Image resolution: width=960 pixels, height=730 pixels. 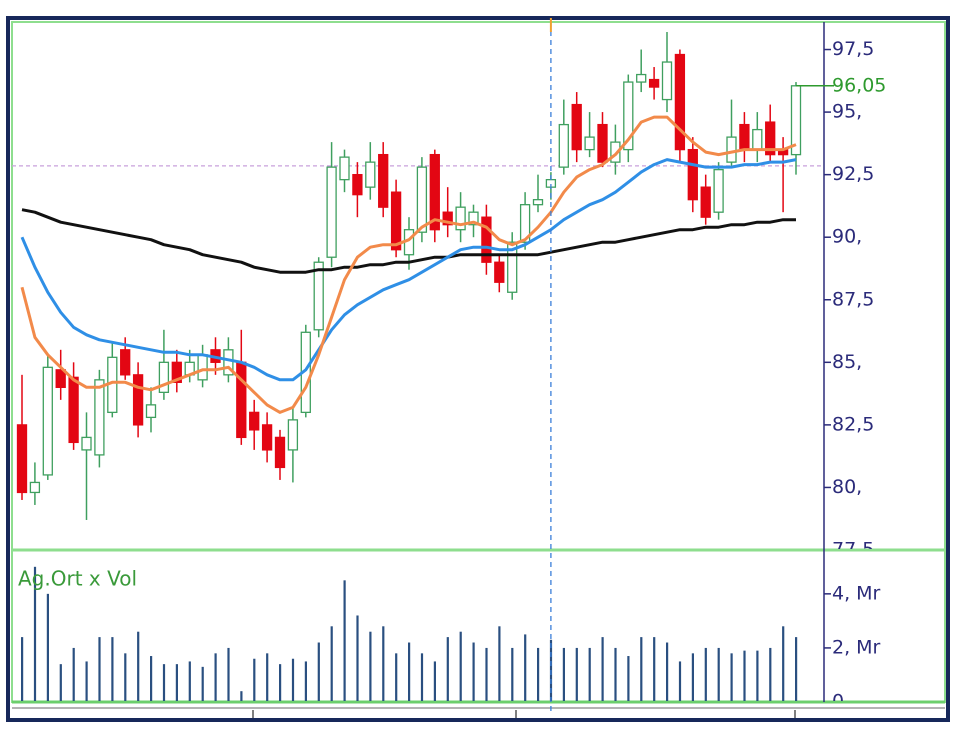 I want to click on y-tick-label: 87,5, so click(x=853, y=299).